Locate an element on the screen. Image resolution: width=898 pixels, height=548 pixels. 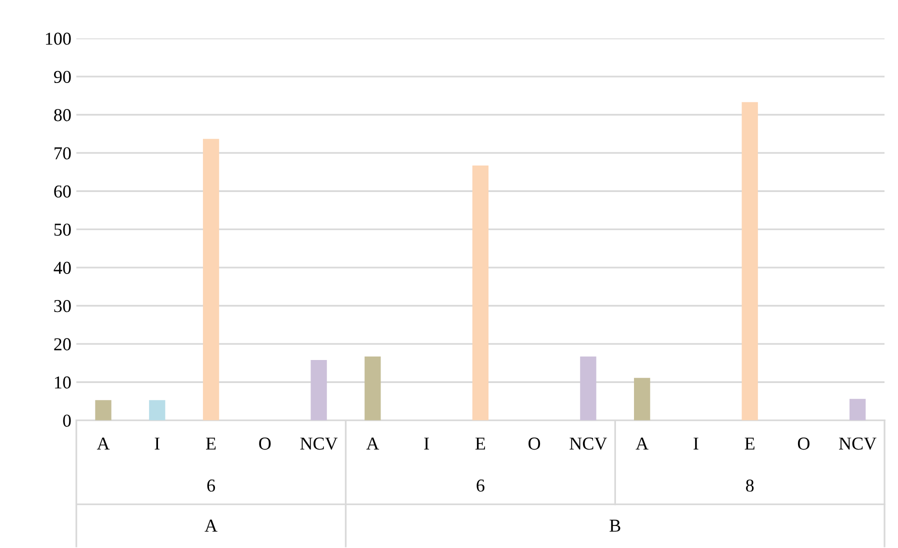
y-tick-label: 100 is located at coordinates (58, 38).